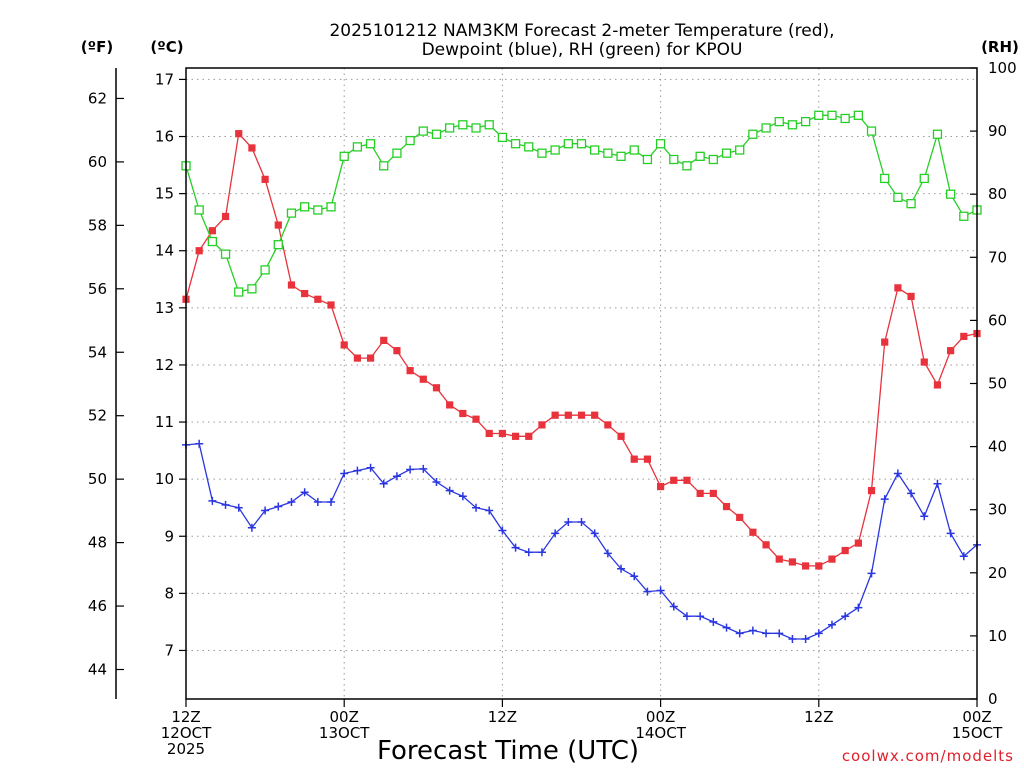 Image resolution: width=1024 pixels, height=768 pixels. I want to click on source-credit: coolwx.com/modelts, so click(928, 756).